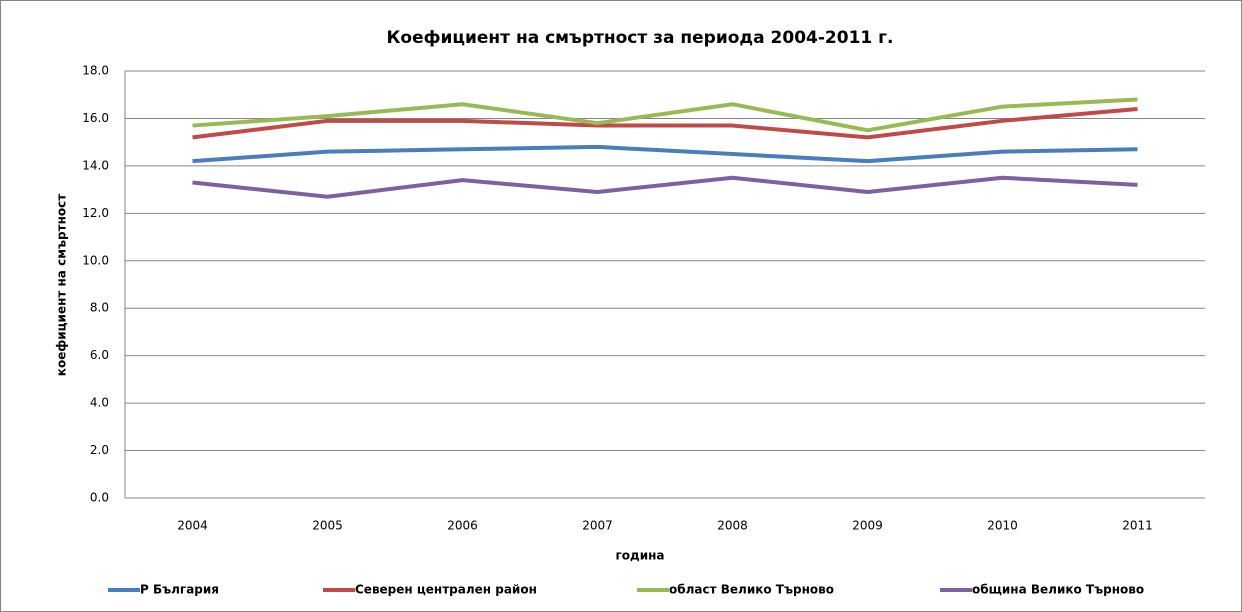 The width and height of the screenshot is (1242, 612). I want to click on x-tick-label: 2008, so click(732, 526).